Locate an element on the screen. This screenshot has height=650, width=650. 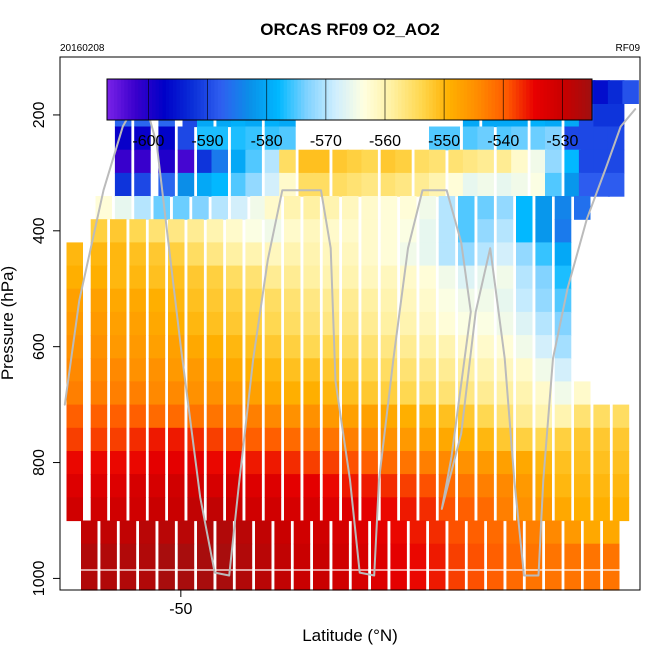
colorbar is located at coordinates (349, 99).